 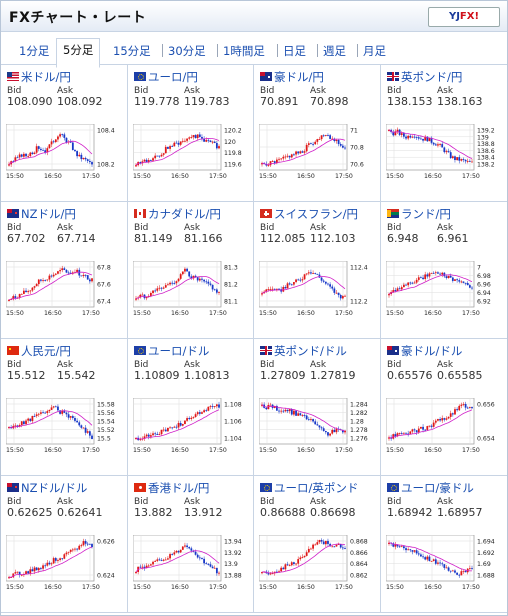 I want to click on flag-hk-icon, so click(x=140, y=487).